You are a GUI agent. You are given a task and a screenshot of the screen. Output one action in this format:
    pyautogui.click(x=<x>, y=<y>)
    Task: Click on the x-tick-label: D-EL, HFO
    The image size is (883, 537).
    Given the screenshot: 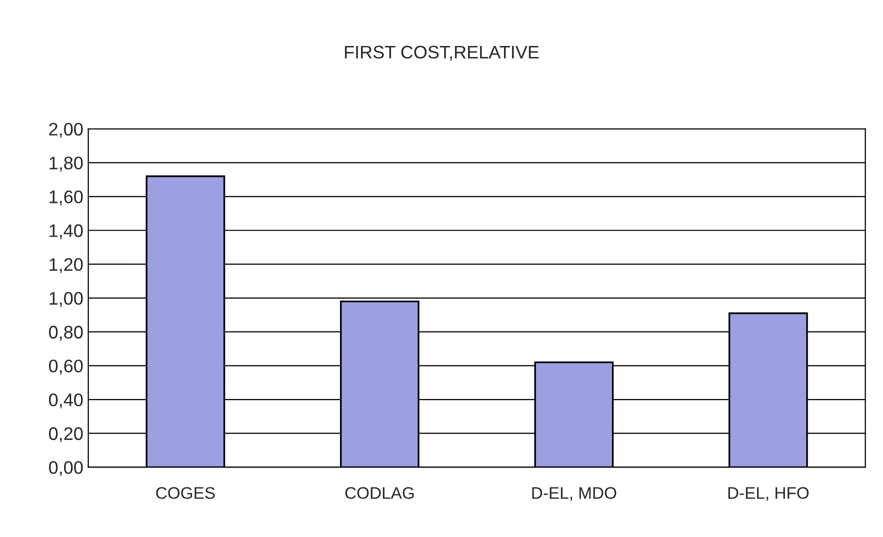 What is the action you would take?
    pyautogui.click(x=768, y=494)
    